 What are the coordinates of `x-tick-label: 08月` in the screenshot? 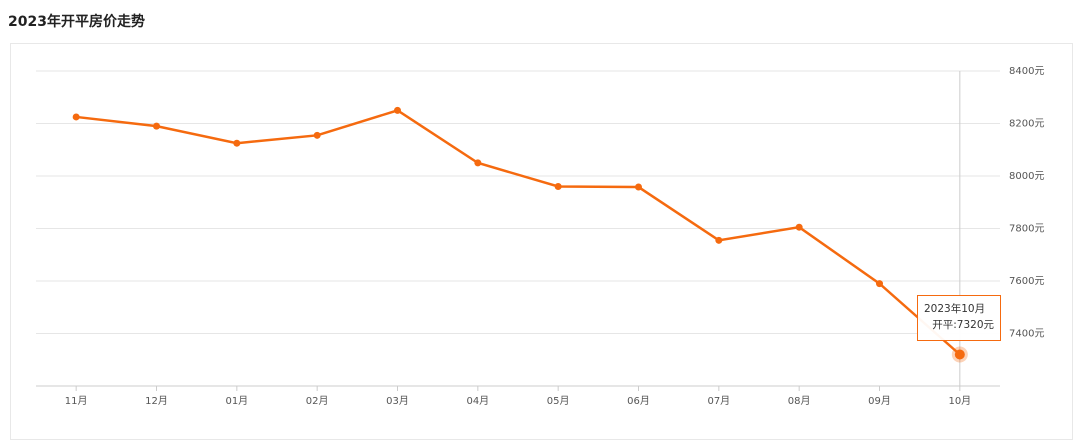 It's located at (799, 401).